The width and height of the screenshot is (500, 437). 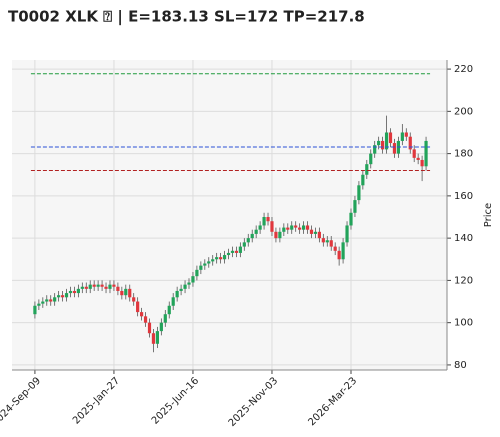 What do you see at coordinates (186, 17) in the screenshot?
I see `chart-title: T0002 XLK ⍰ | E=183.13 SL=172 TP=217.8` at bounding box center [186, 17].